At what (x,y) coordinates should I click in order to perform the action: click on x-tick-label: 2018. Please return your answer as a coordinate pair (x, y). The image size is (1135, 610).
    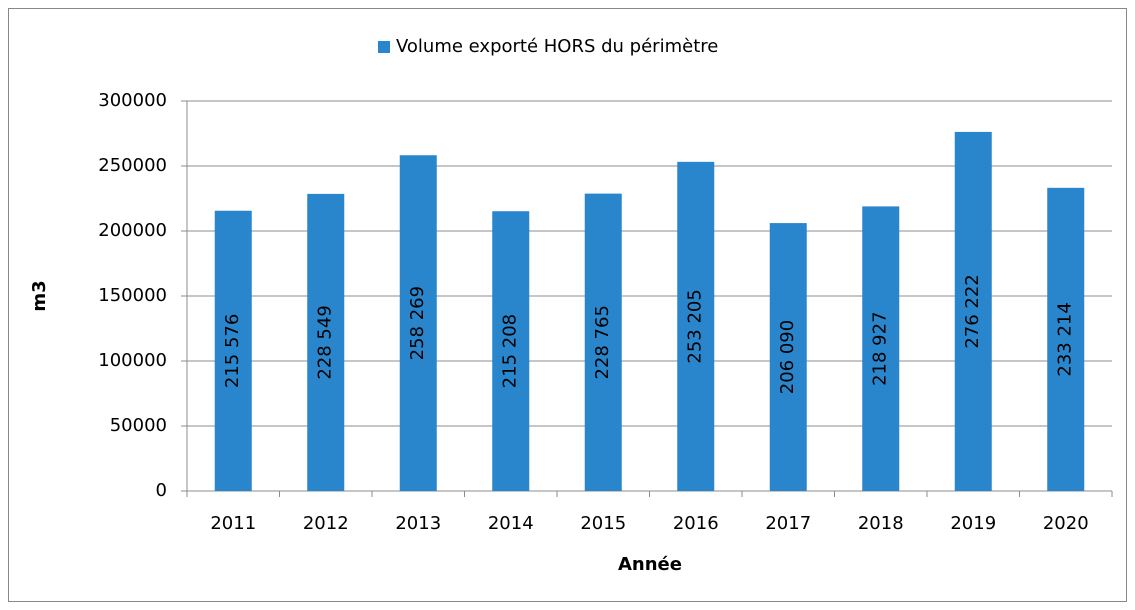
    Looking at the image, I should click on (881, 523).